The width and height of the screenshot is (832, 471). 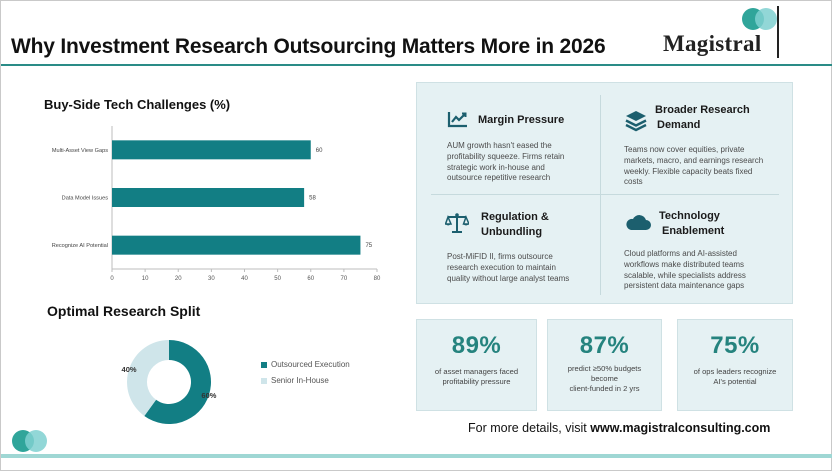 I want to click on stat-value: 89%, so click(x=476, y=345).